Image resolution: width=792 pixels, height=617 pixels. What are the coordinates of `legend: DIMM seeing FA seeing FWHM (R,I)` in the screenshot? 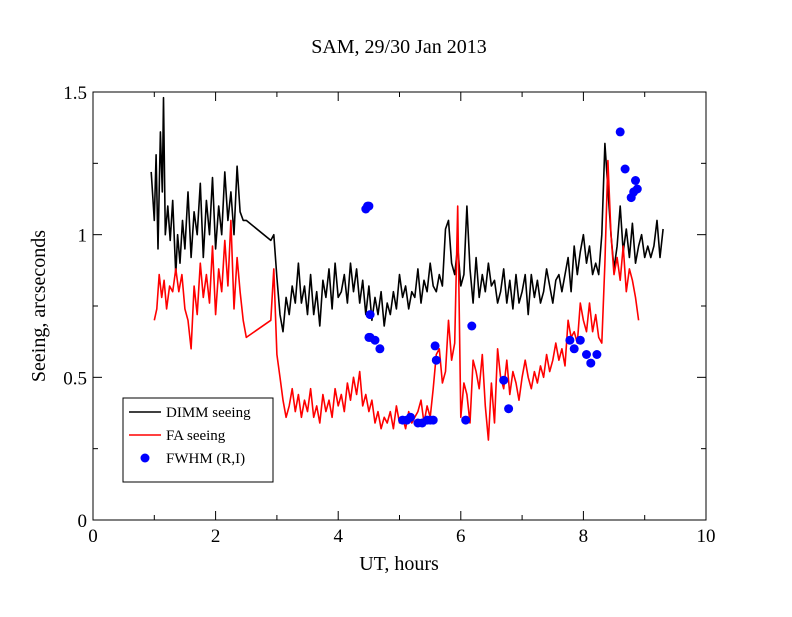 It's located at (198, 440).